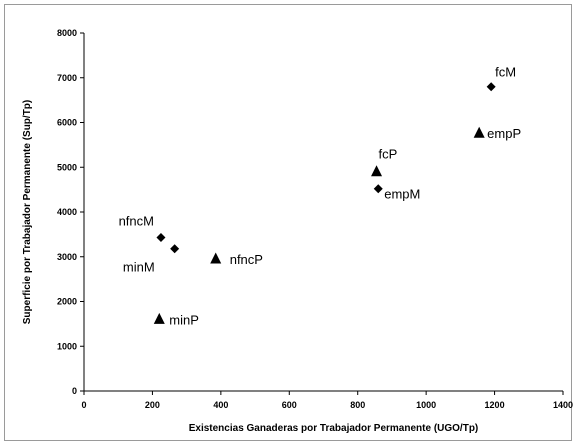  What do you see at coordinates (67, 212) in the screenshot?
I see `y-tick-label: 4000` at bounding box center [67, 212].